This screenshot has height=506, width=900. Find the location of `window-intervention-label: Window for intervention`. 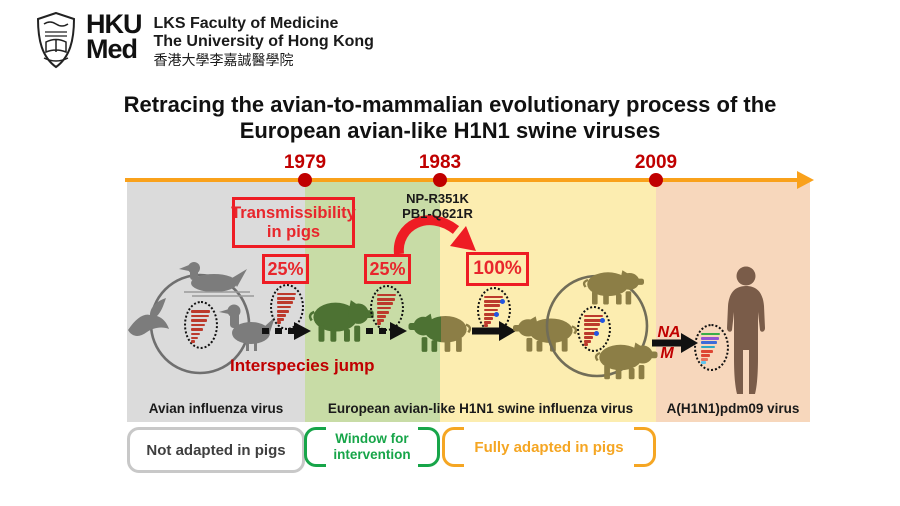

window-intervention-label: Window for intervention is located at coordinates (371, 447).